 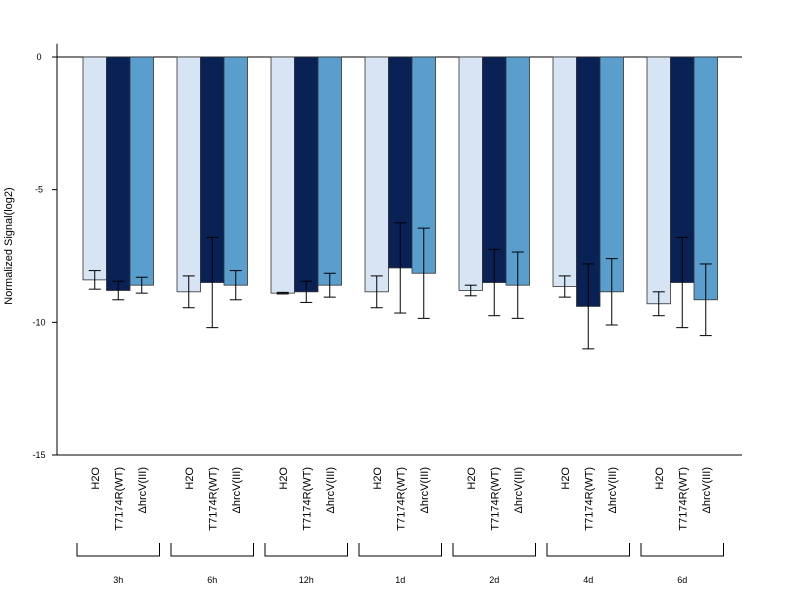 I want to click on group-label: 3h, so click(x=118, y=580).